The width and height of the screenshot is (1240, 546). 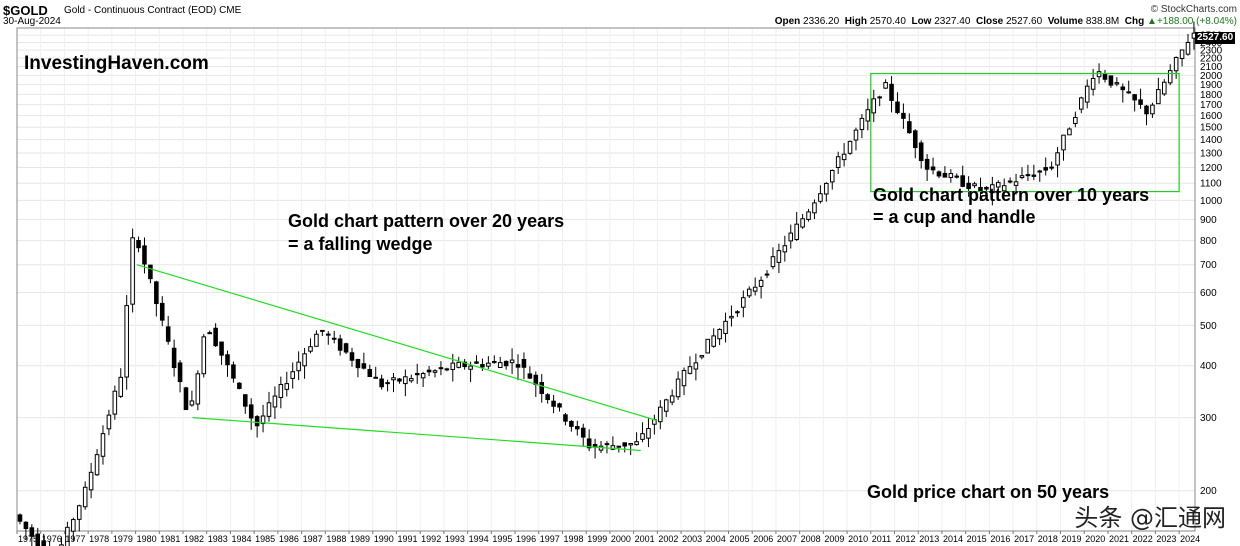 What do you see at coordinates (692, 539) in the screenshot?
I see `x-tick-label: 2003` at bounding box center [692, 539].